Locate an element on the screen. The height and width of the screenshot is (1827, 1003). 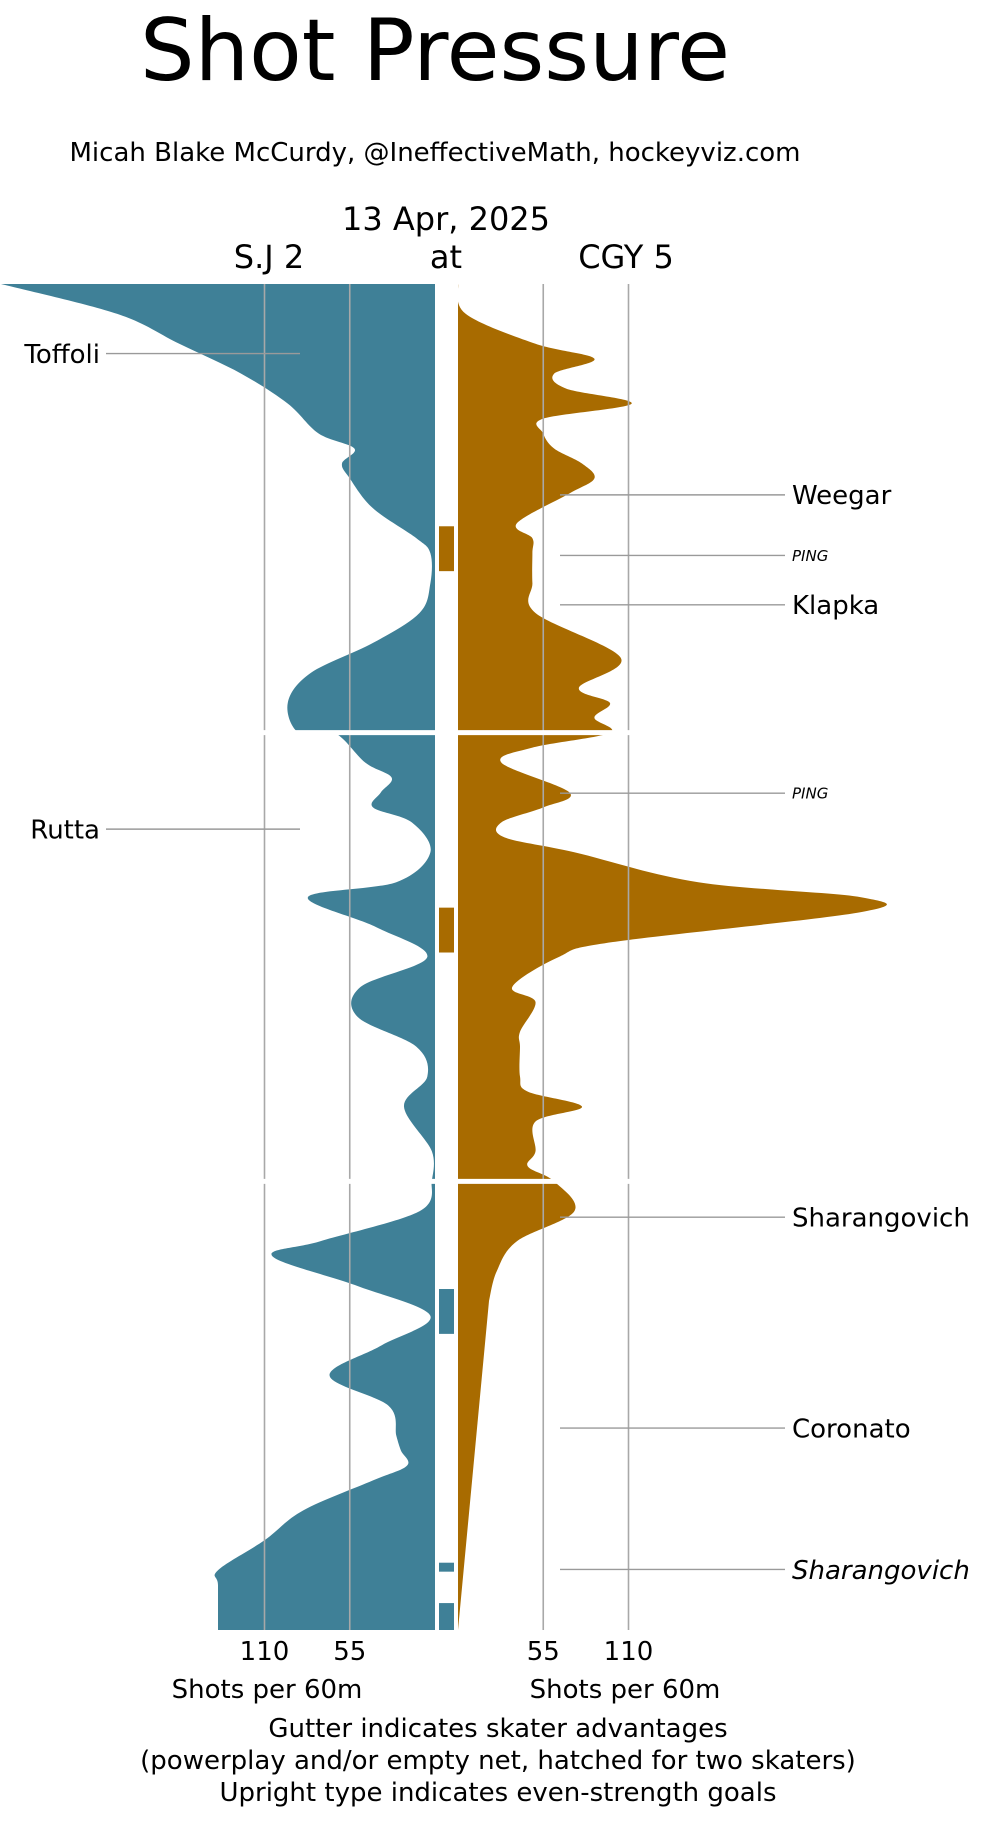
goal-label-weegar: Weegar is located at coordinates (842, 496).